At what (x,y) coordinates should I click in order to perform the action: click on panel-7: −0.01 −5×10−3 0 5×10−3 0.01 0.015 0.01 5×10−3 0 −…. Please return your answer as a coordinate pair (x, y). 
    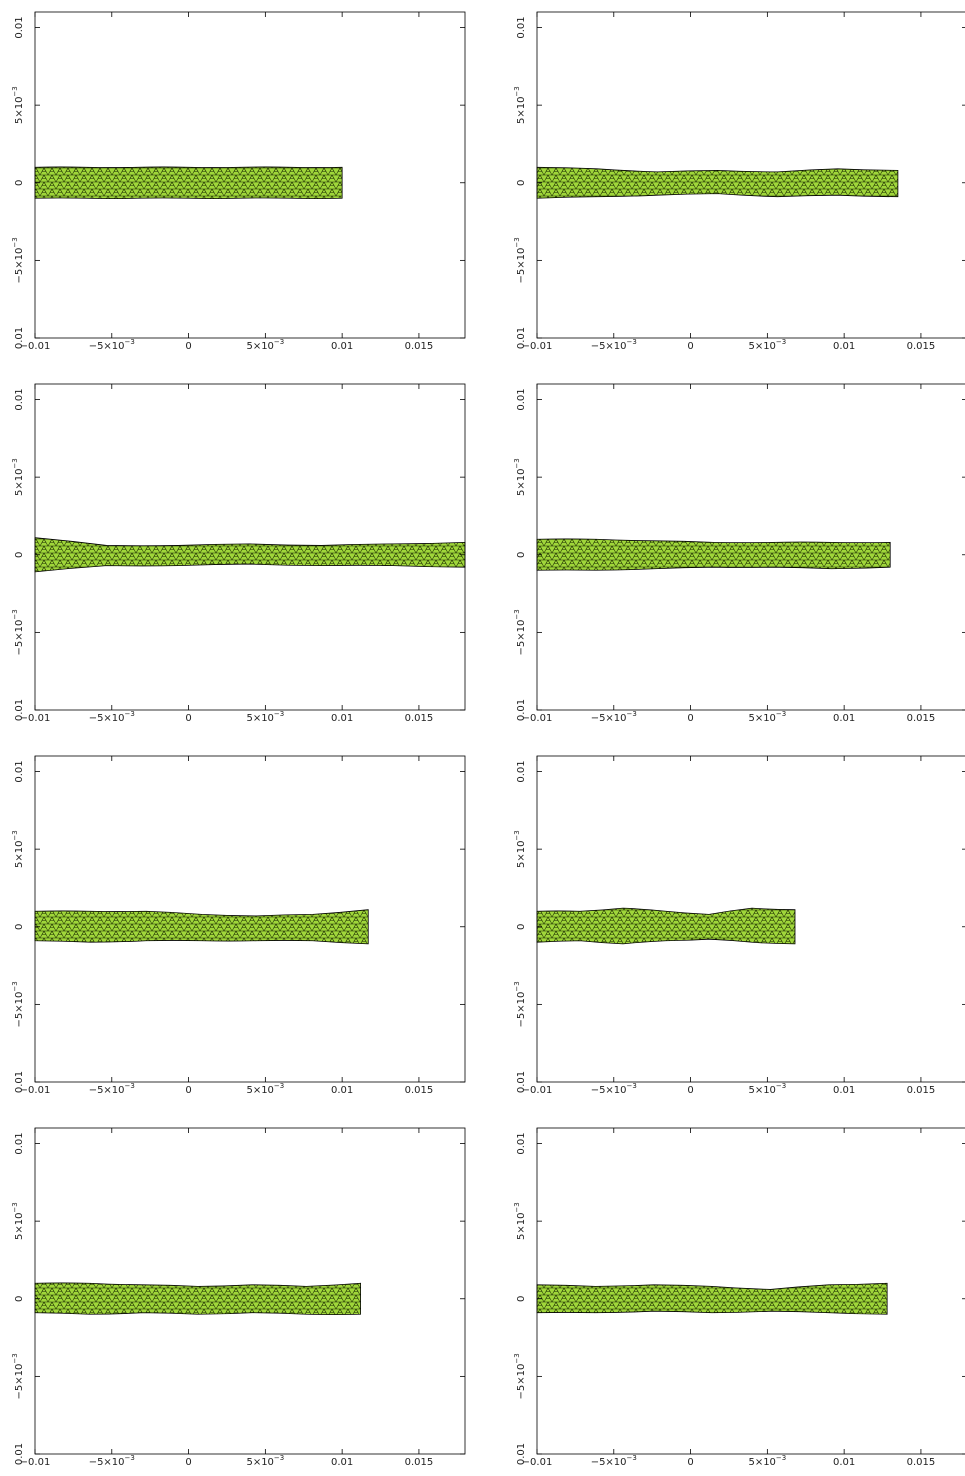
    Looking at the image, I should click on (238, 1297).